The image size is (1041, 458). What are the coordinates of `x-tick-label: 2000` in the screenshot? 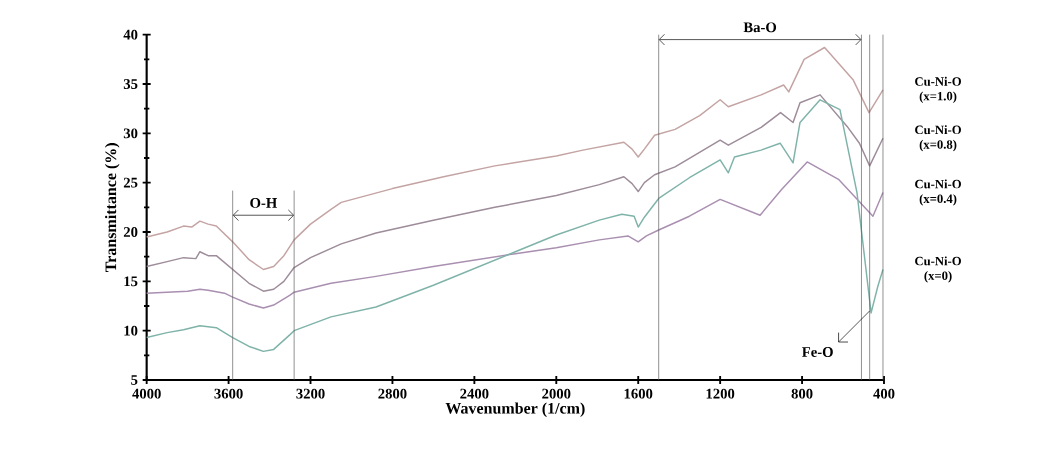 It's located at (556, 393).